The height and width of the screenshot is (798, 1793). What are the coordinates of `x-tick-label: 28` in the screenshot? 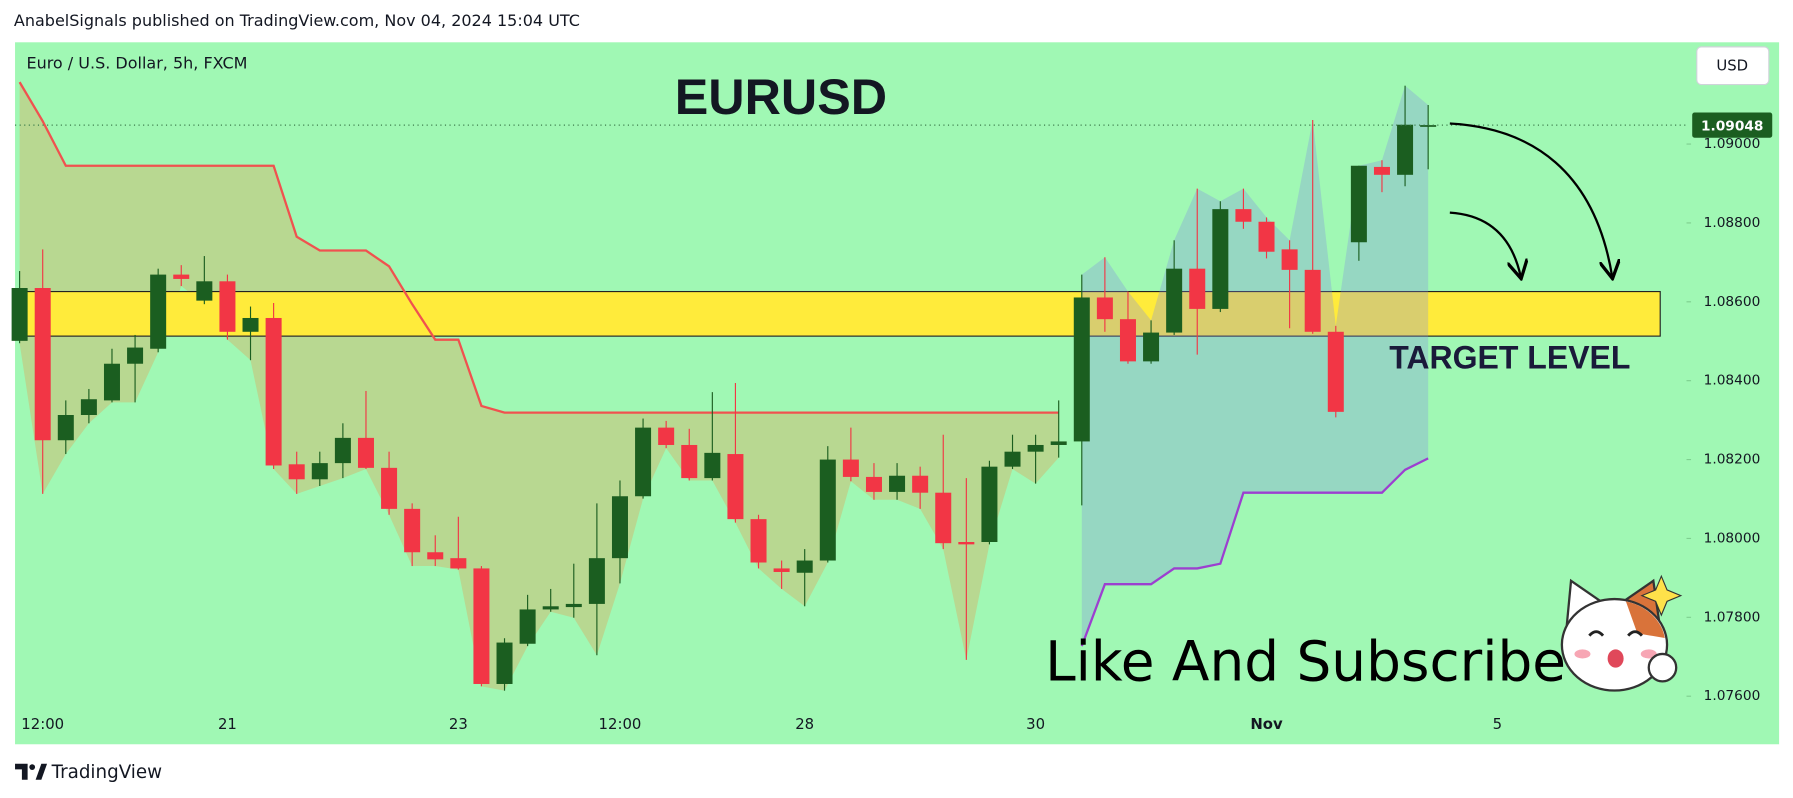 It's located at (804, 724).